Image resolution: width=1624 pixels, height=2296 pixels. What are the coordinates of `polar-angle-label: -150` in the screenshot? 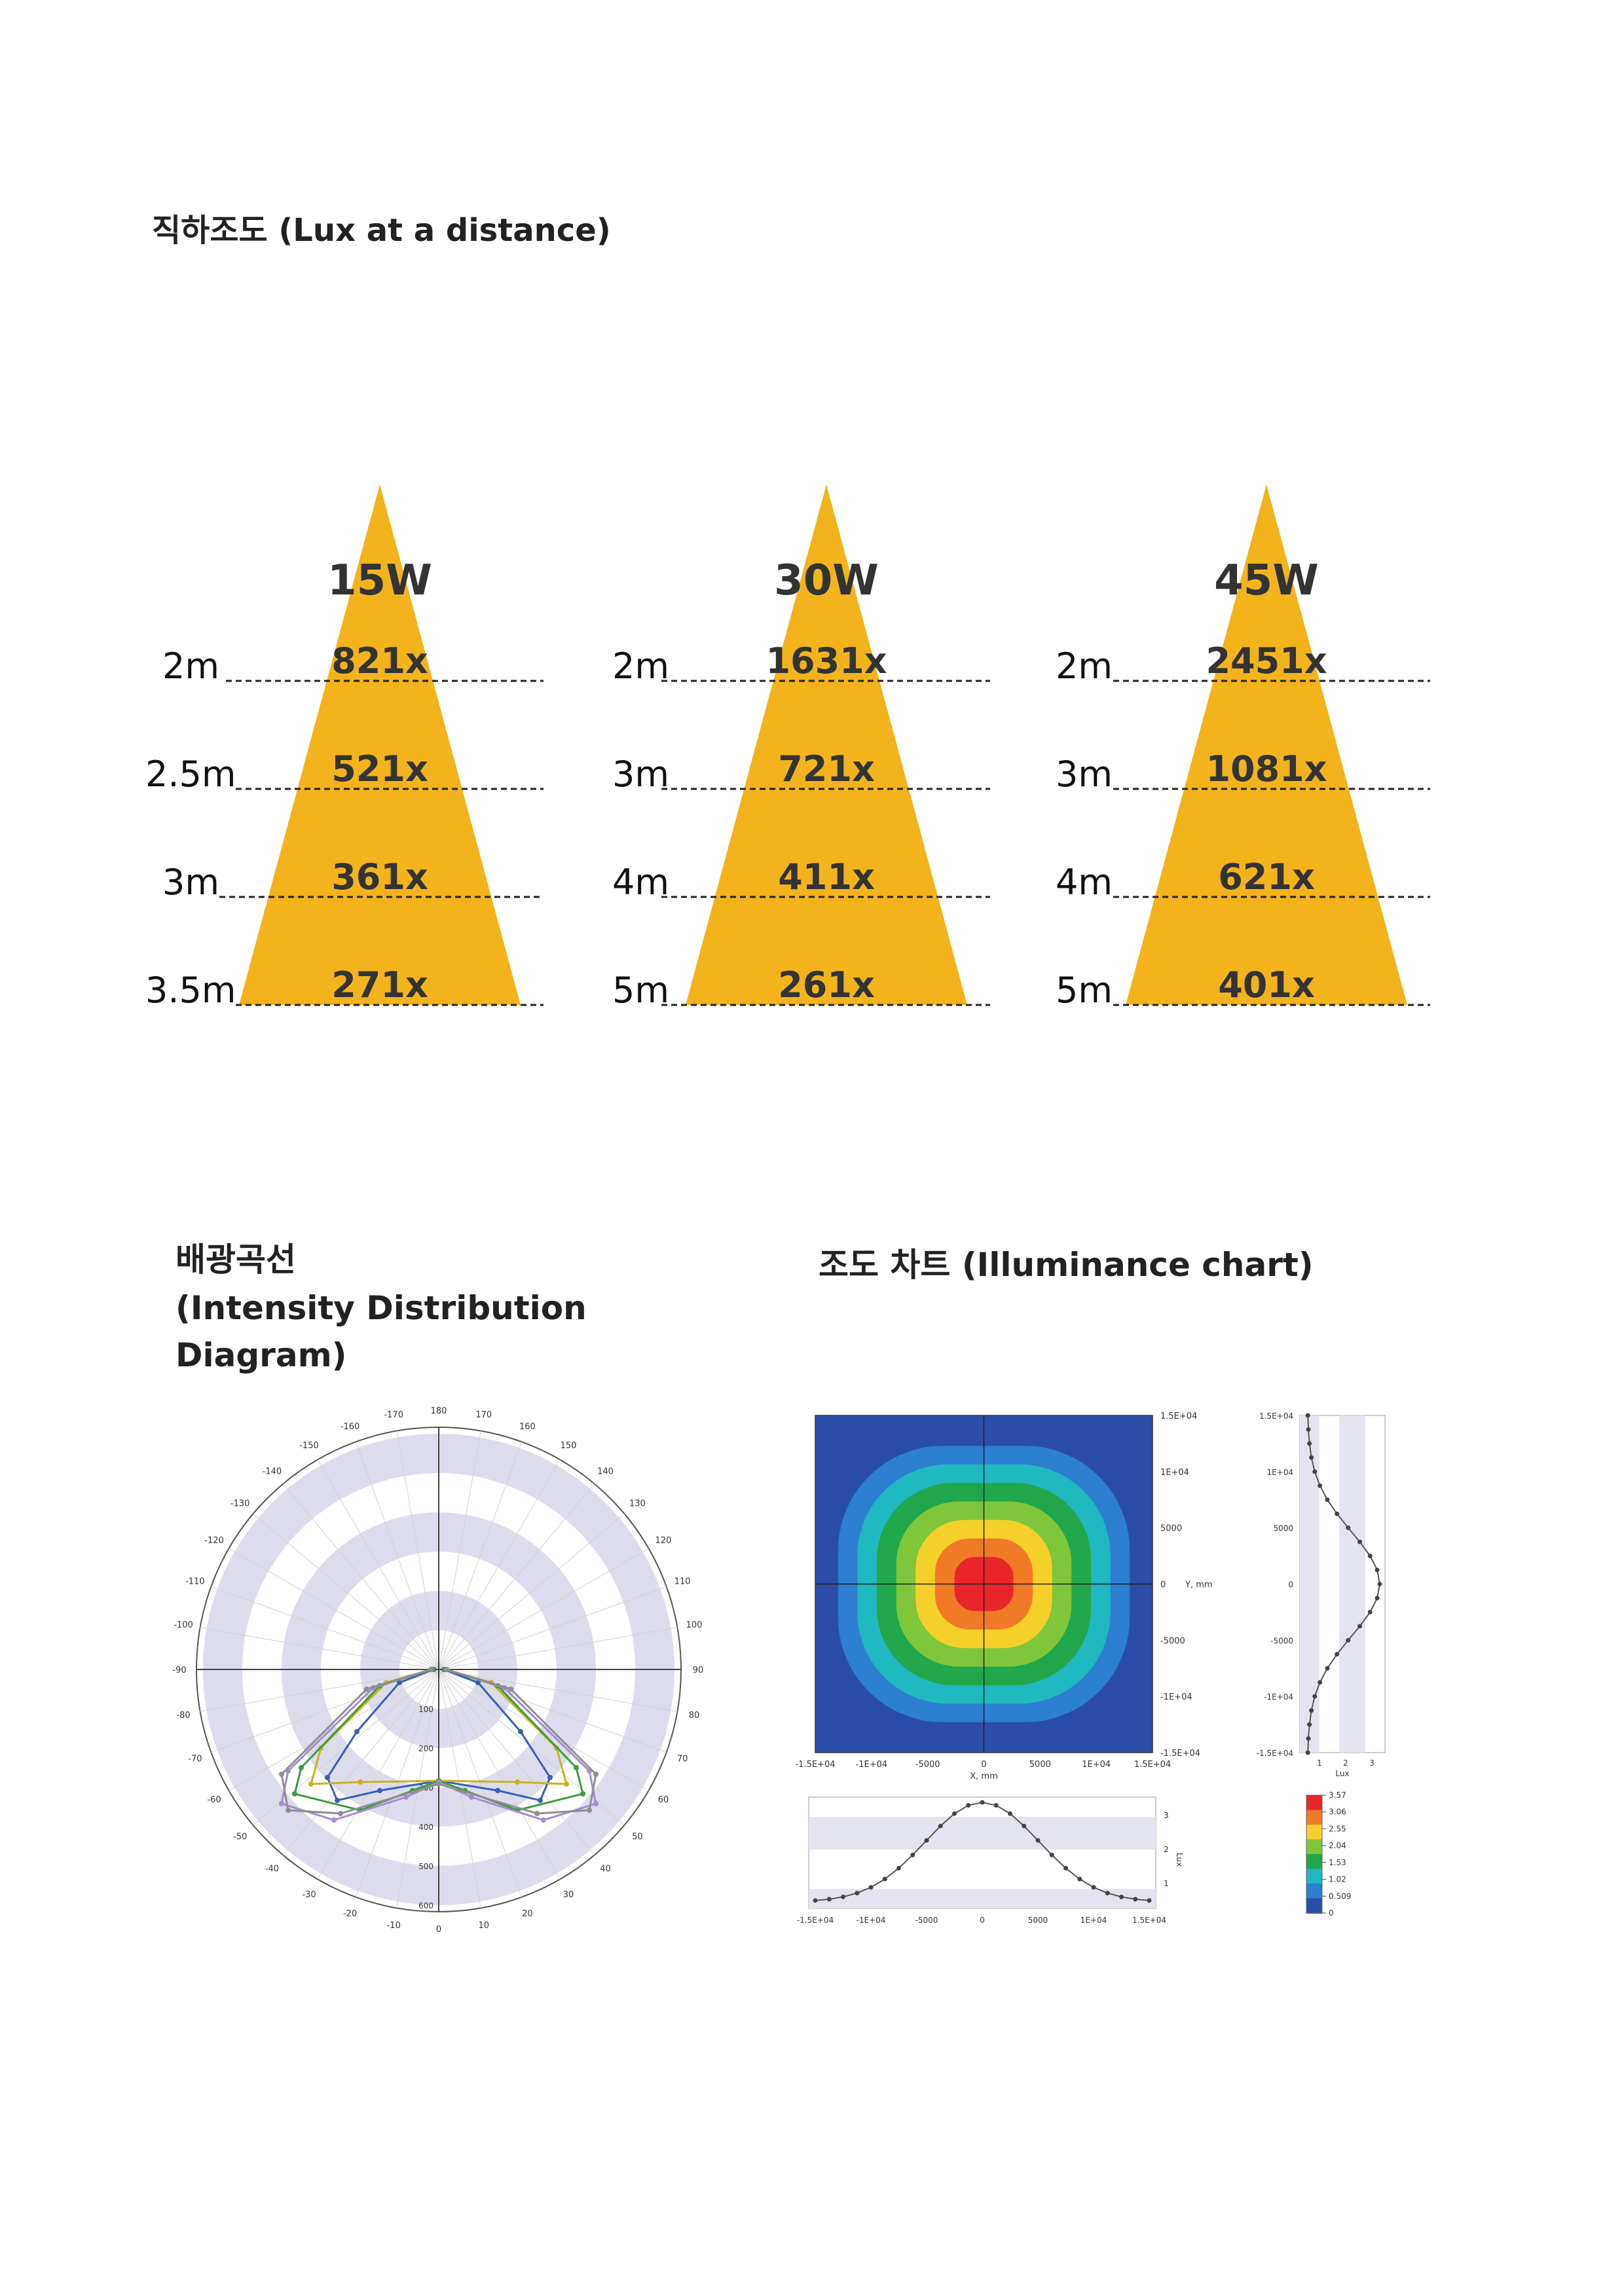 It's located at (309, 1446).